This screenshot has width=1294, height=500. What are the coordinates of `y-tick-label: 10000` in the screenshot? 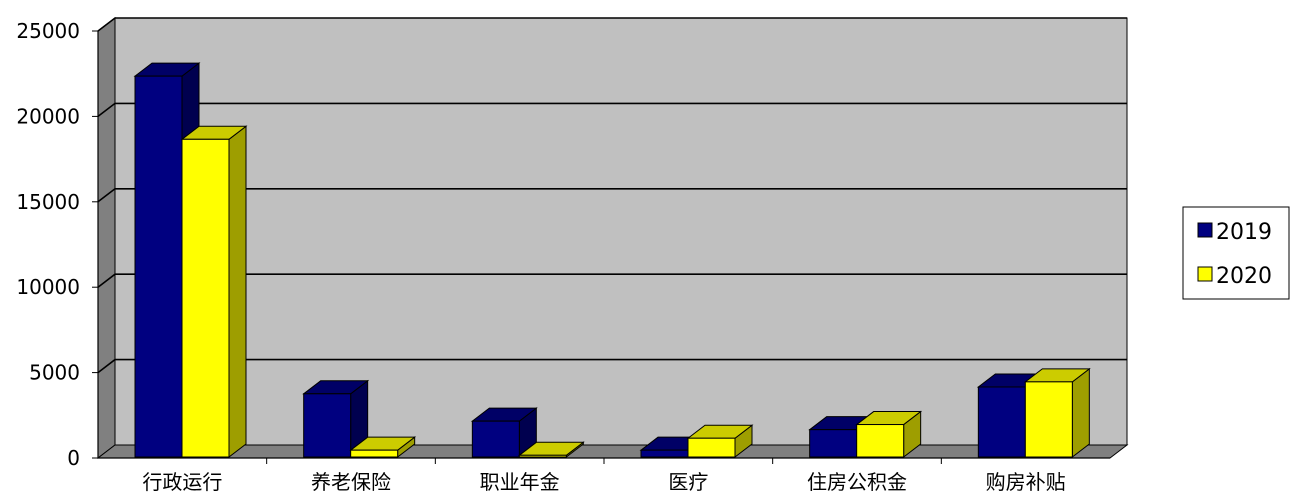 It's located at (48, 287).